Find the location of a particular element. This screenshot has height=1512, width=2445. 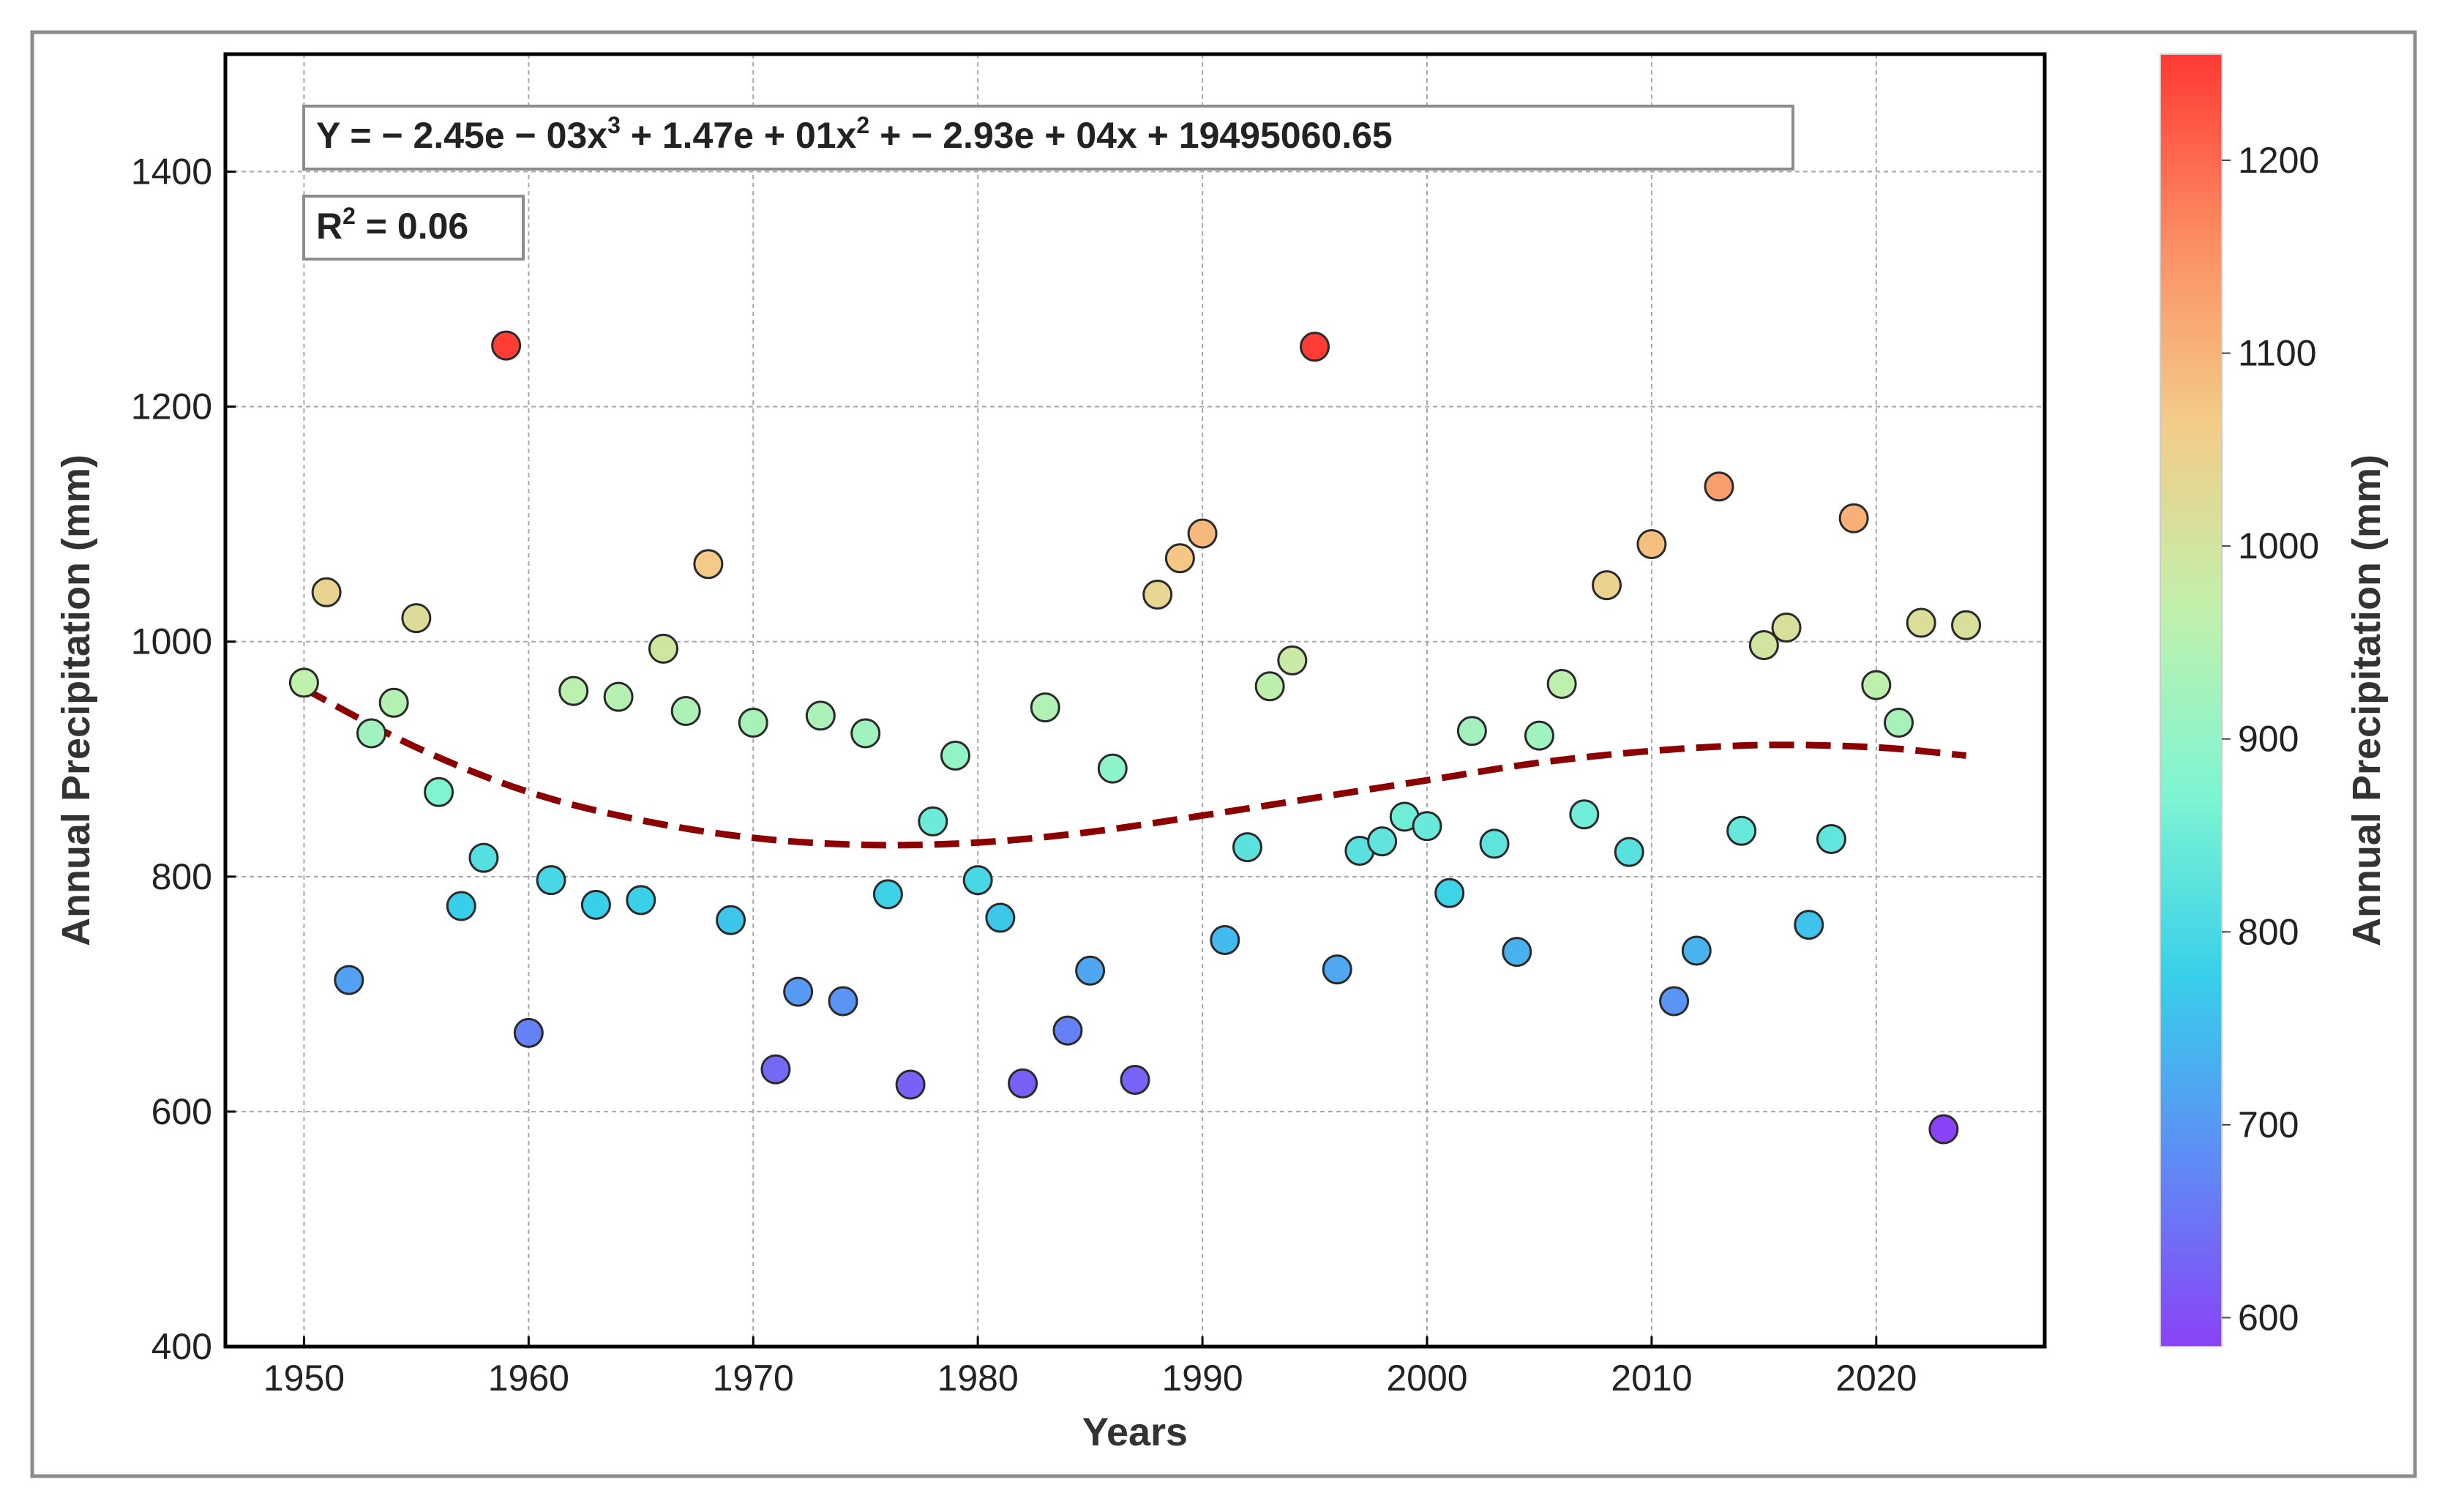

equation-box is located at coordinates (1048, 138).